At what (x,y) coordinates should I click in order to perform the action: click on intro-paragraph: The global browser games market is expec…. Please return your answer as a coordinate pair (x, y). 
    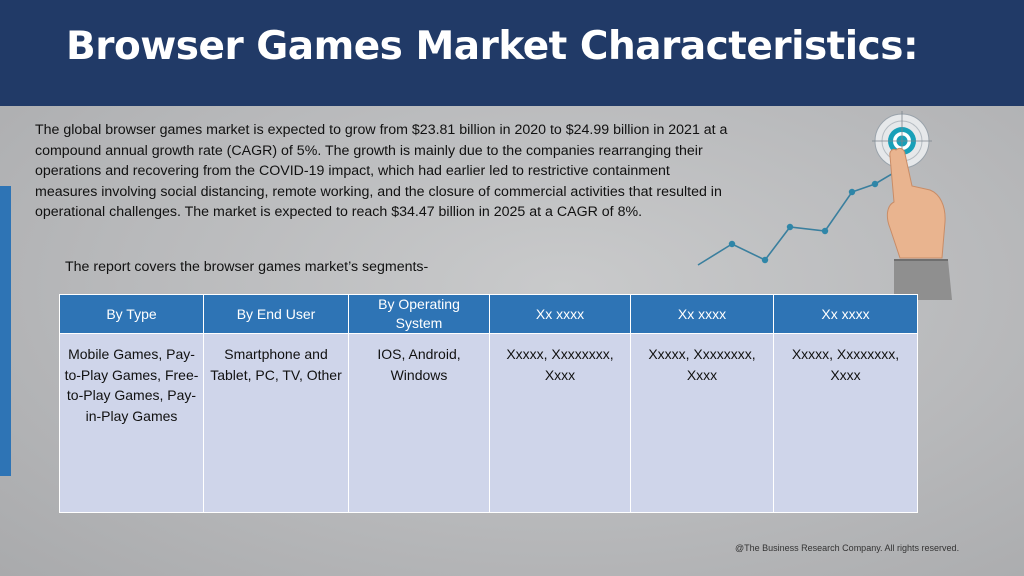
    Looking at the image, I should click on (381, 171).